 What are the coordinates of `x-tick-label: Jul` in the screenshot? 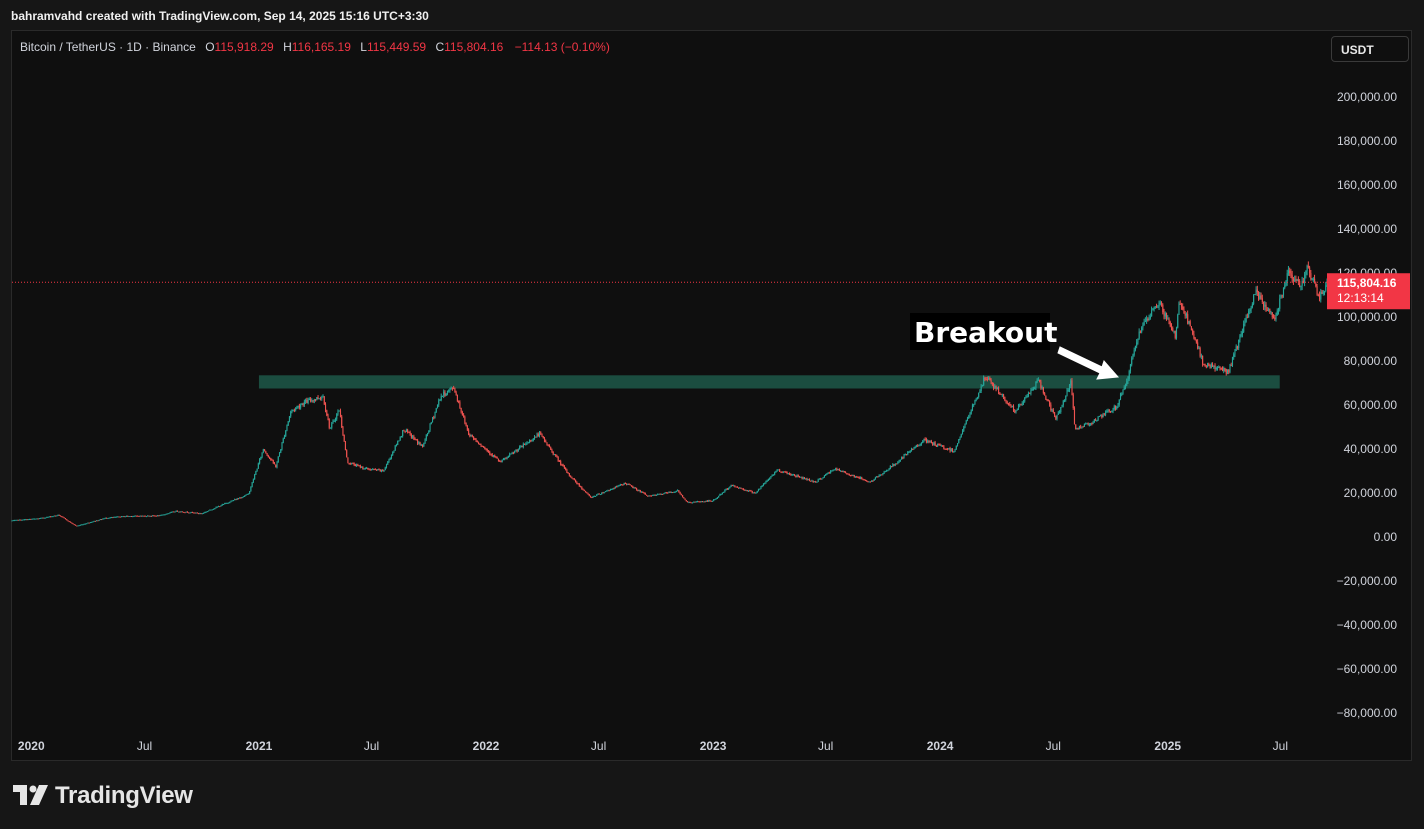 It's located at (598, 746).